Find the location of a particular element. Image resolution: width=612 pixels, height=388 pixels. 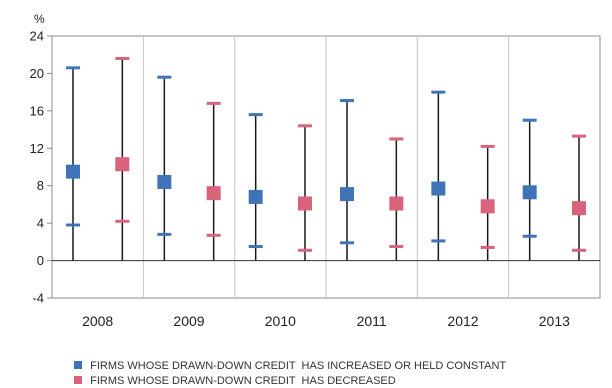

x-category-label: 2012 is located at coordinates (462, 321).